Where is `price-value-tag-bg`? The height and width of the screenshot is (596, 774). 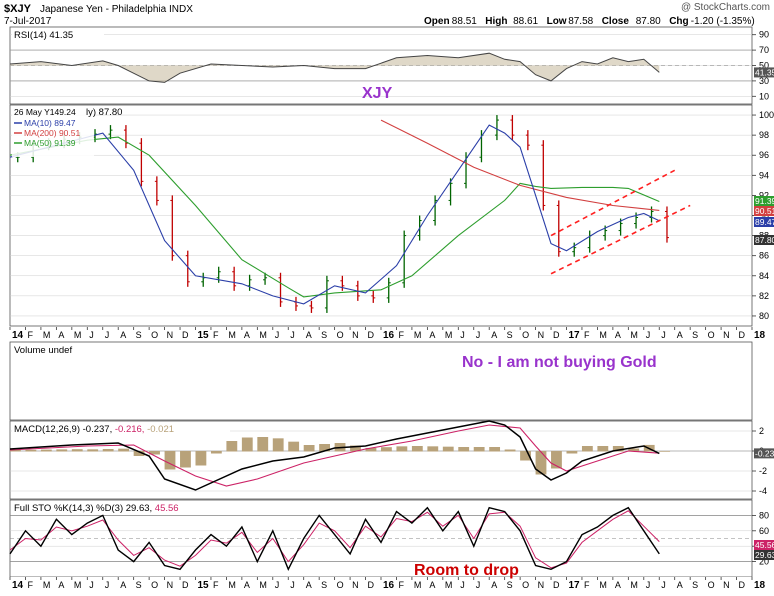 price-value-tag-bg is located at coordinates (764, 211).